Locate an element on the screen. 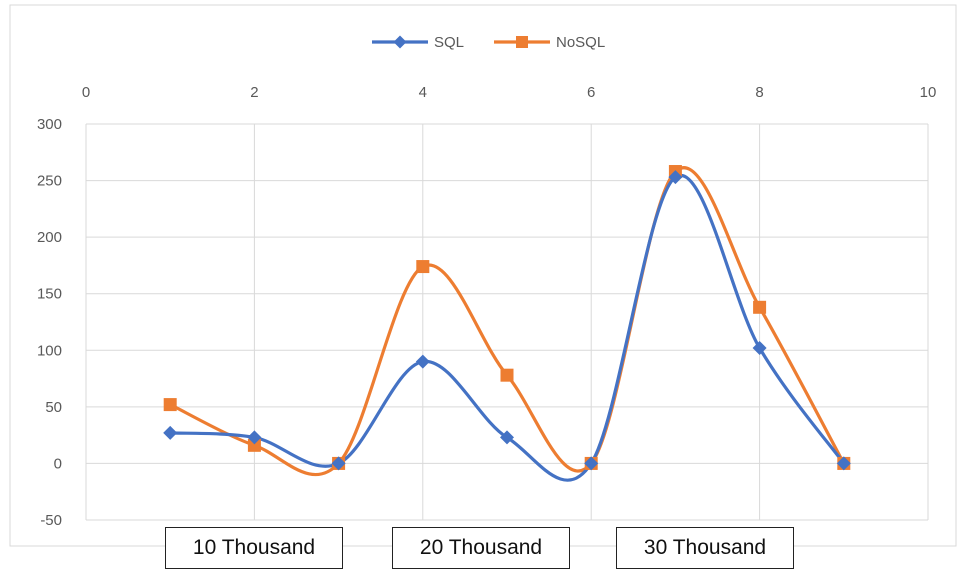 The height and width of the screenshot is (571, 960). legend-marker-nosql is located at coordinates (522, 42).